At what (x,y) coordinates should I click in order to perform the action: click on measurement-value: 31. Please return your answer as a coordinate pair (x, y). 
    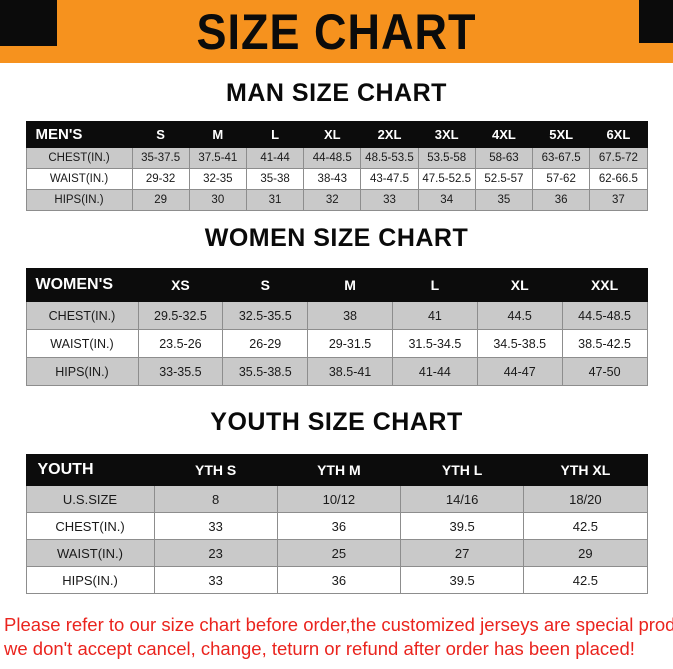
    Looking at the image, I should click on (275, 200).